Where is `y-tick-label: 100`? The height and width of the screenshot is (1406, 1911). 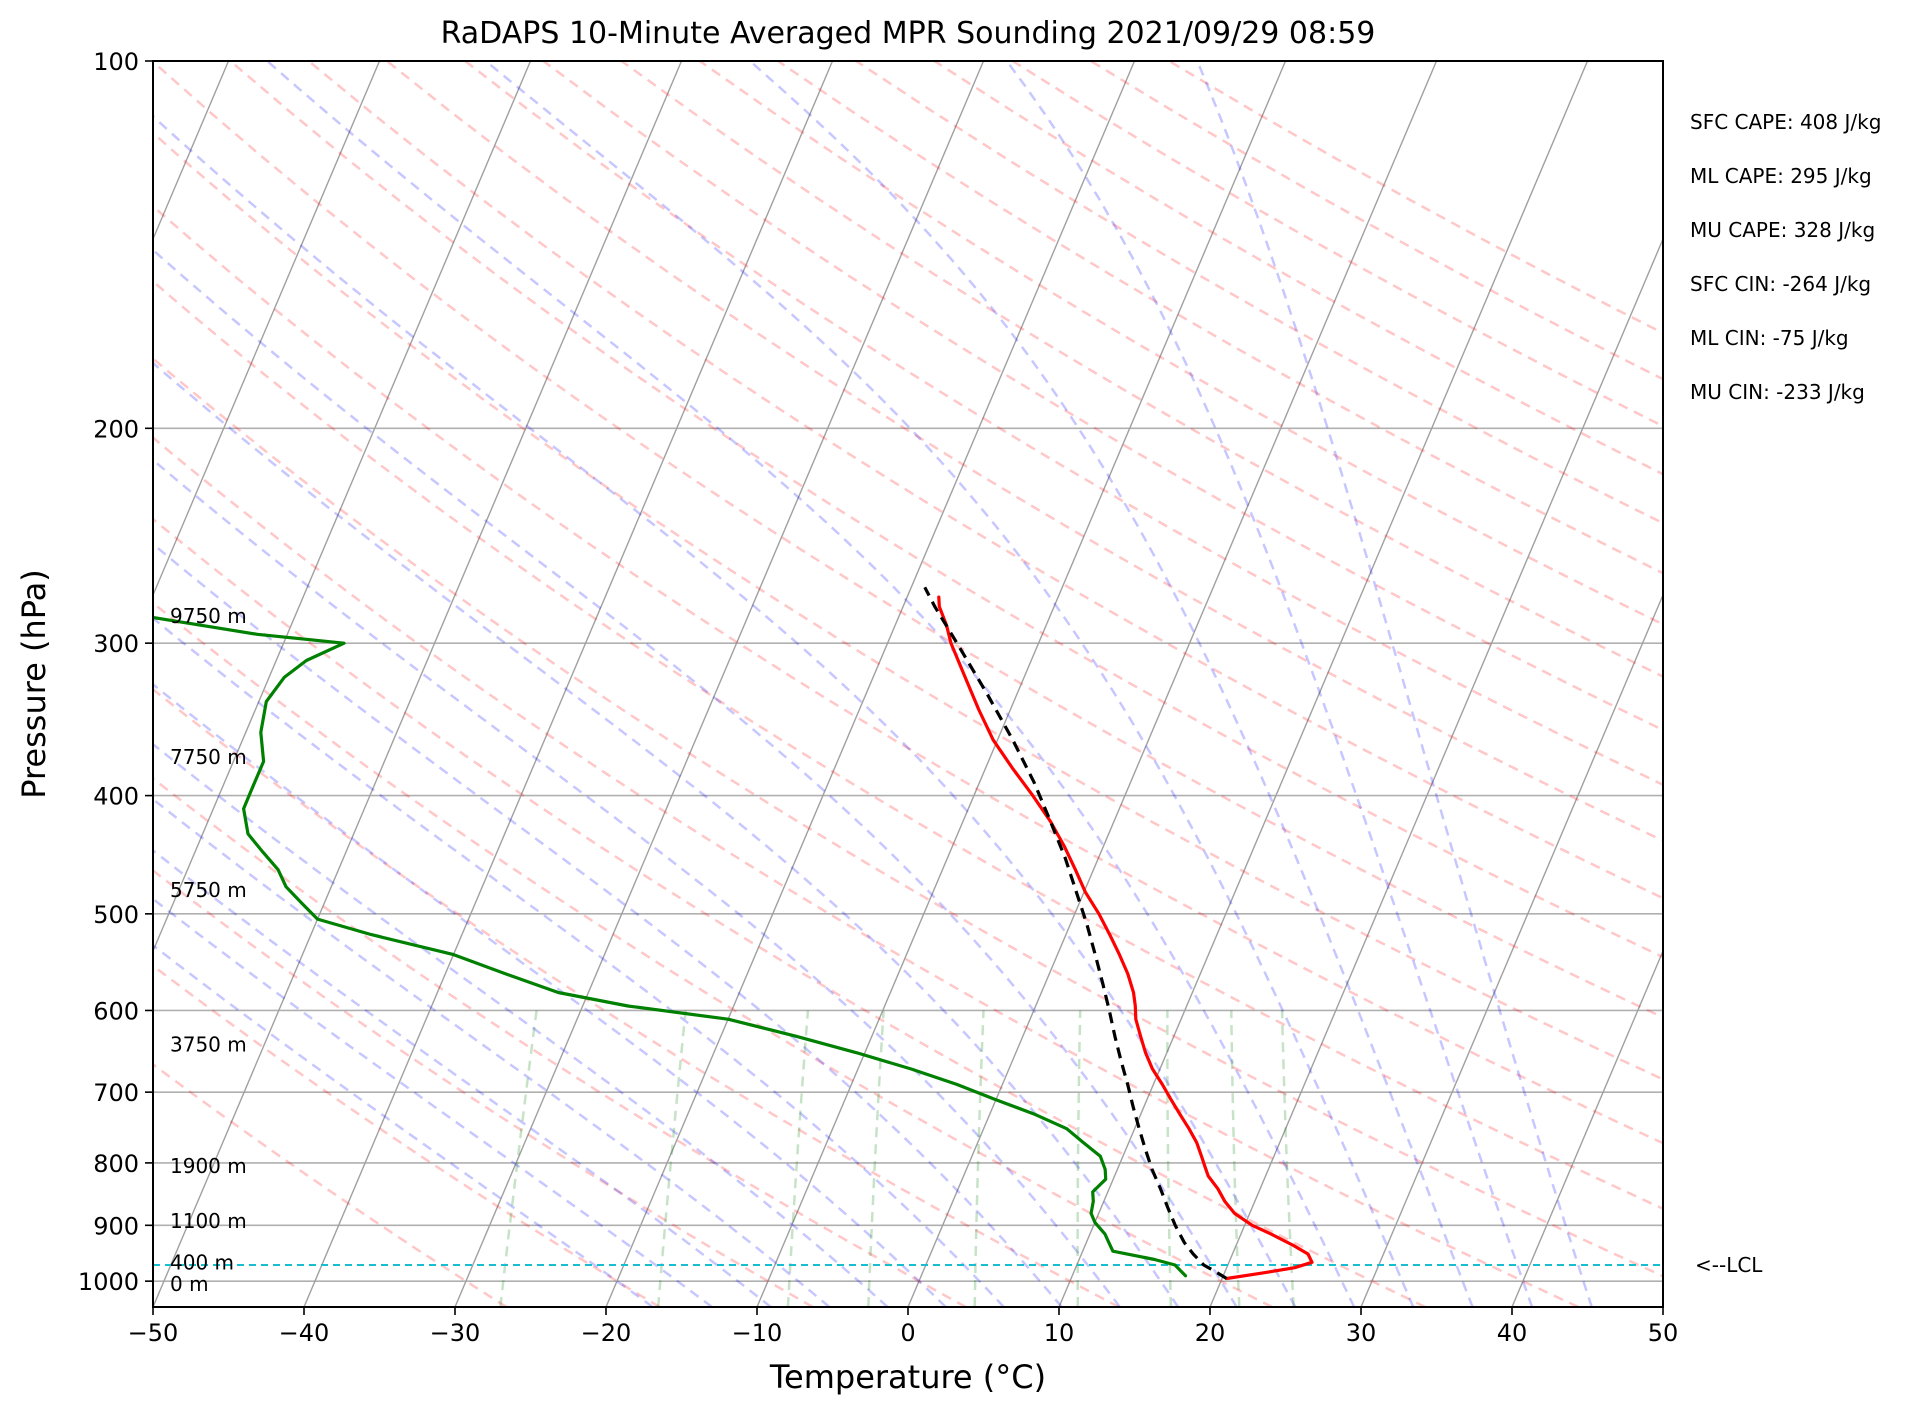 y-tick-label: 100 is located at coordinates (116, 62).